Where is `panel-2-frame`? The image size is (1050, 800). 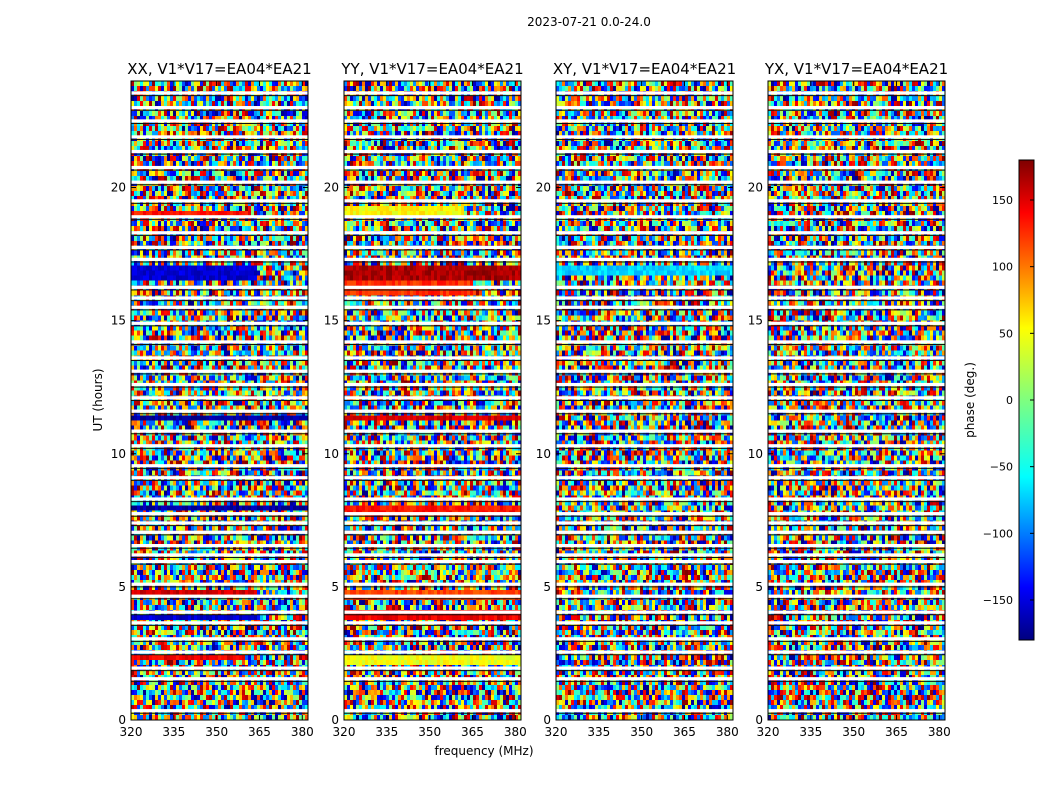
panel-2-frame is located at coordinates (432, 400).